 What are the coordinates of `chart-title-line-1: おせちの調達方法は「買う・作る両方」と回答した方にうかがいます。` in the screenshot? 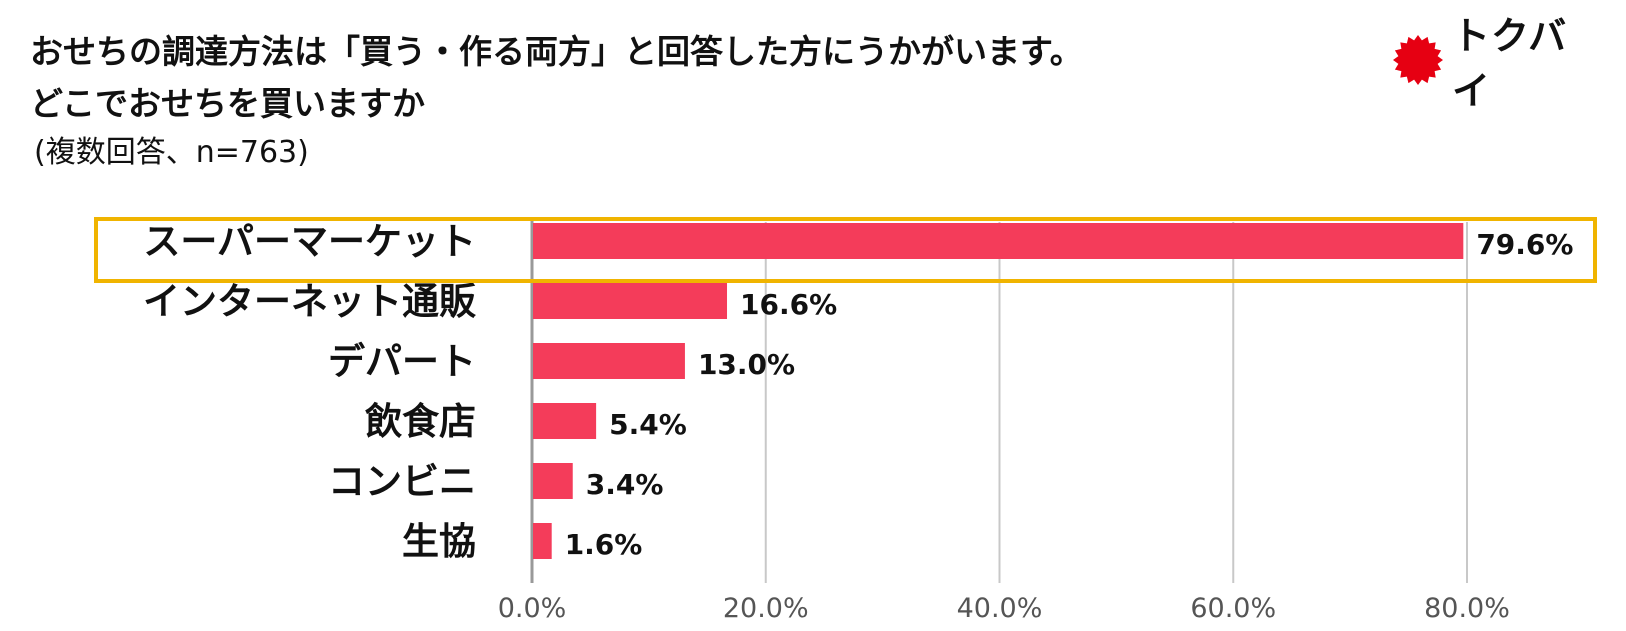 It's located at (556, 51).